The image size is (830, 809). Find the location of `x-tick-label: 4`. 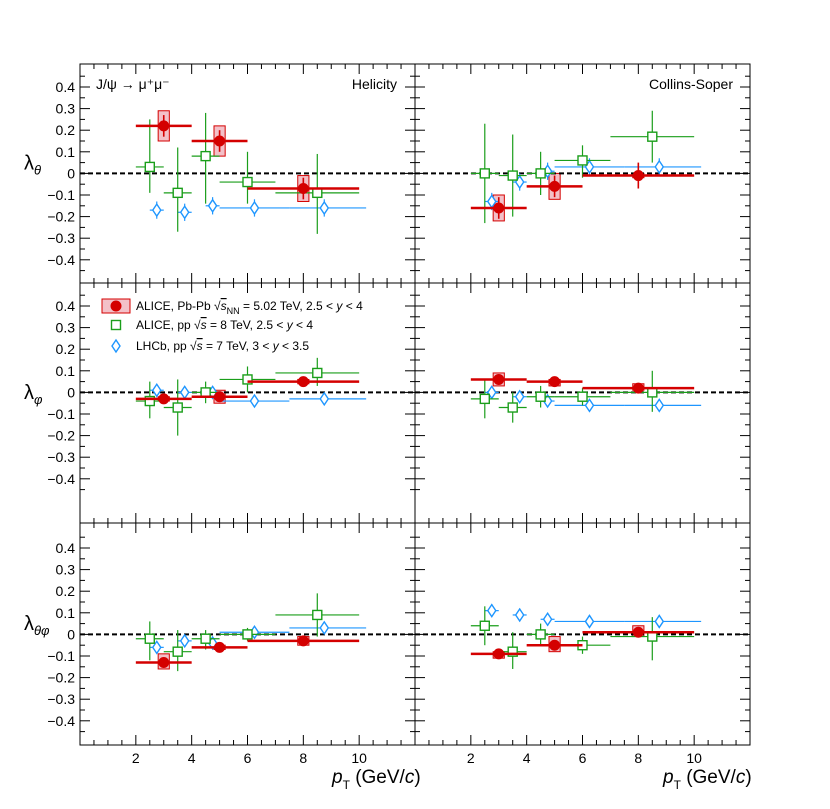

x-tick-label: 4 is located at coordinates (527, 758).